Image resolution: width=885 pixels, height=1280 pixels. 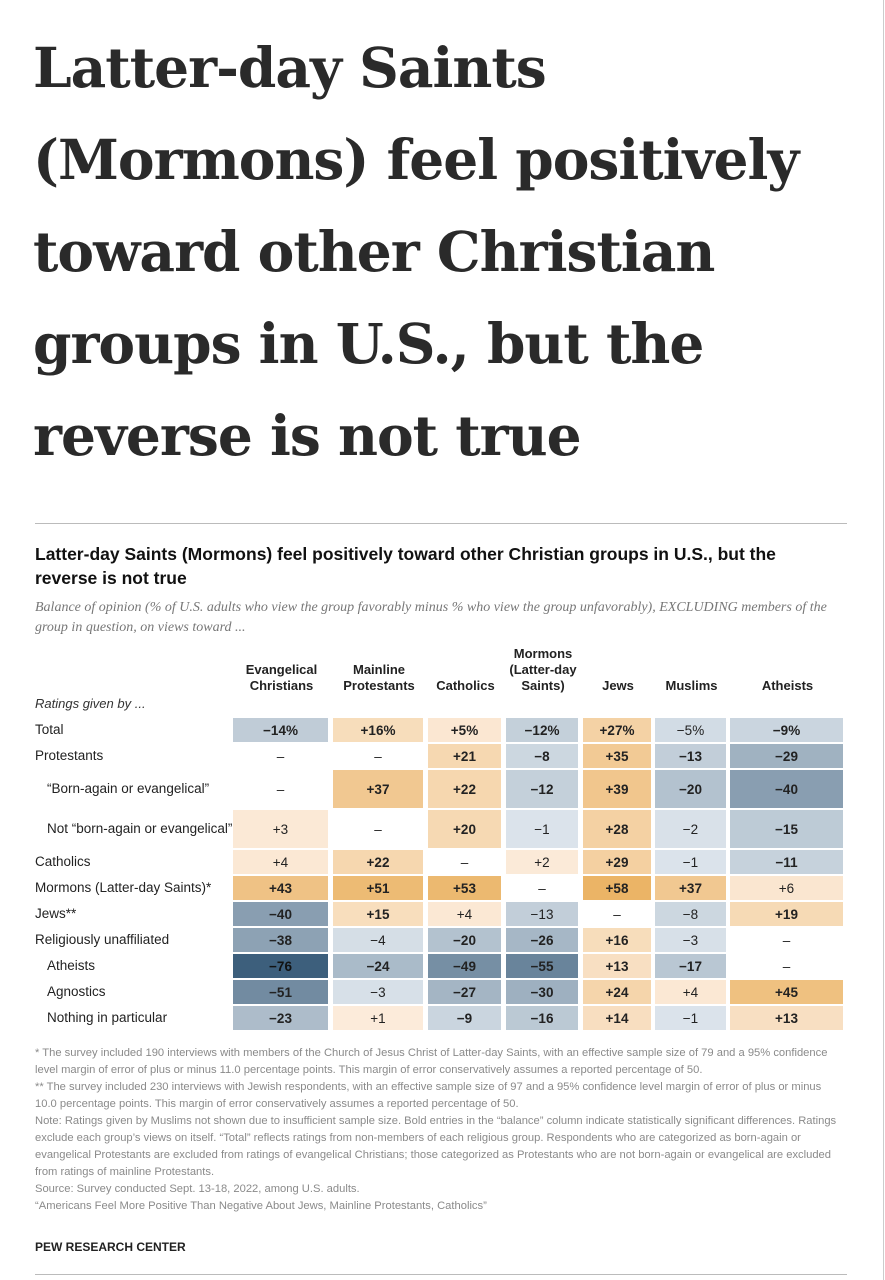 What do you see at coordinates (441, 523) in the screenshot?
I see `top-rule` at bounding box center [441, 523].